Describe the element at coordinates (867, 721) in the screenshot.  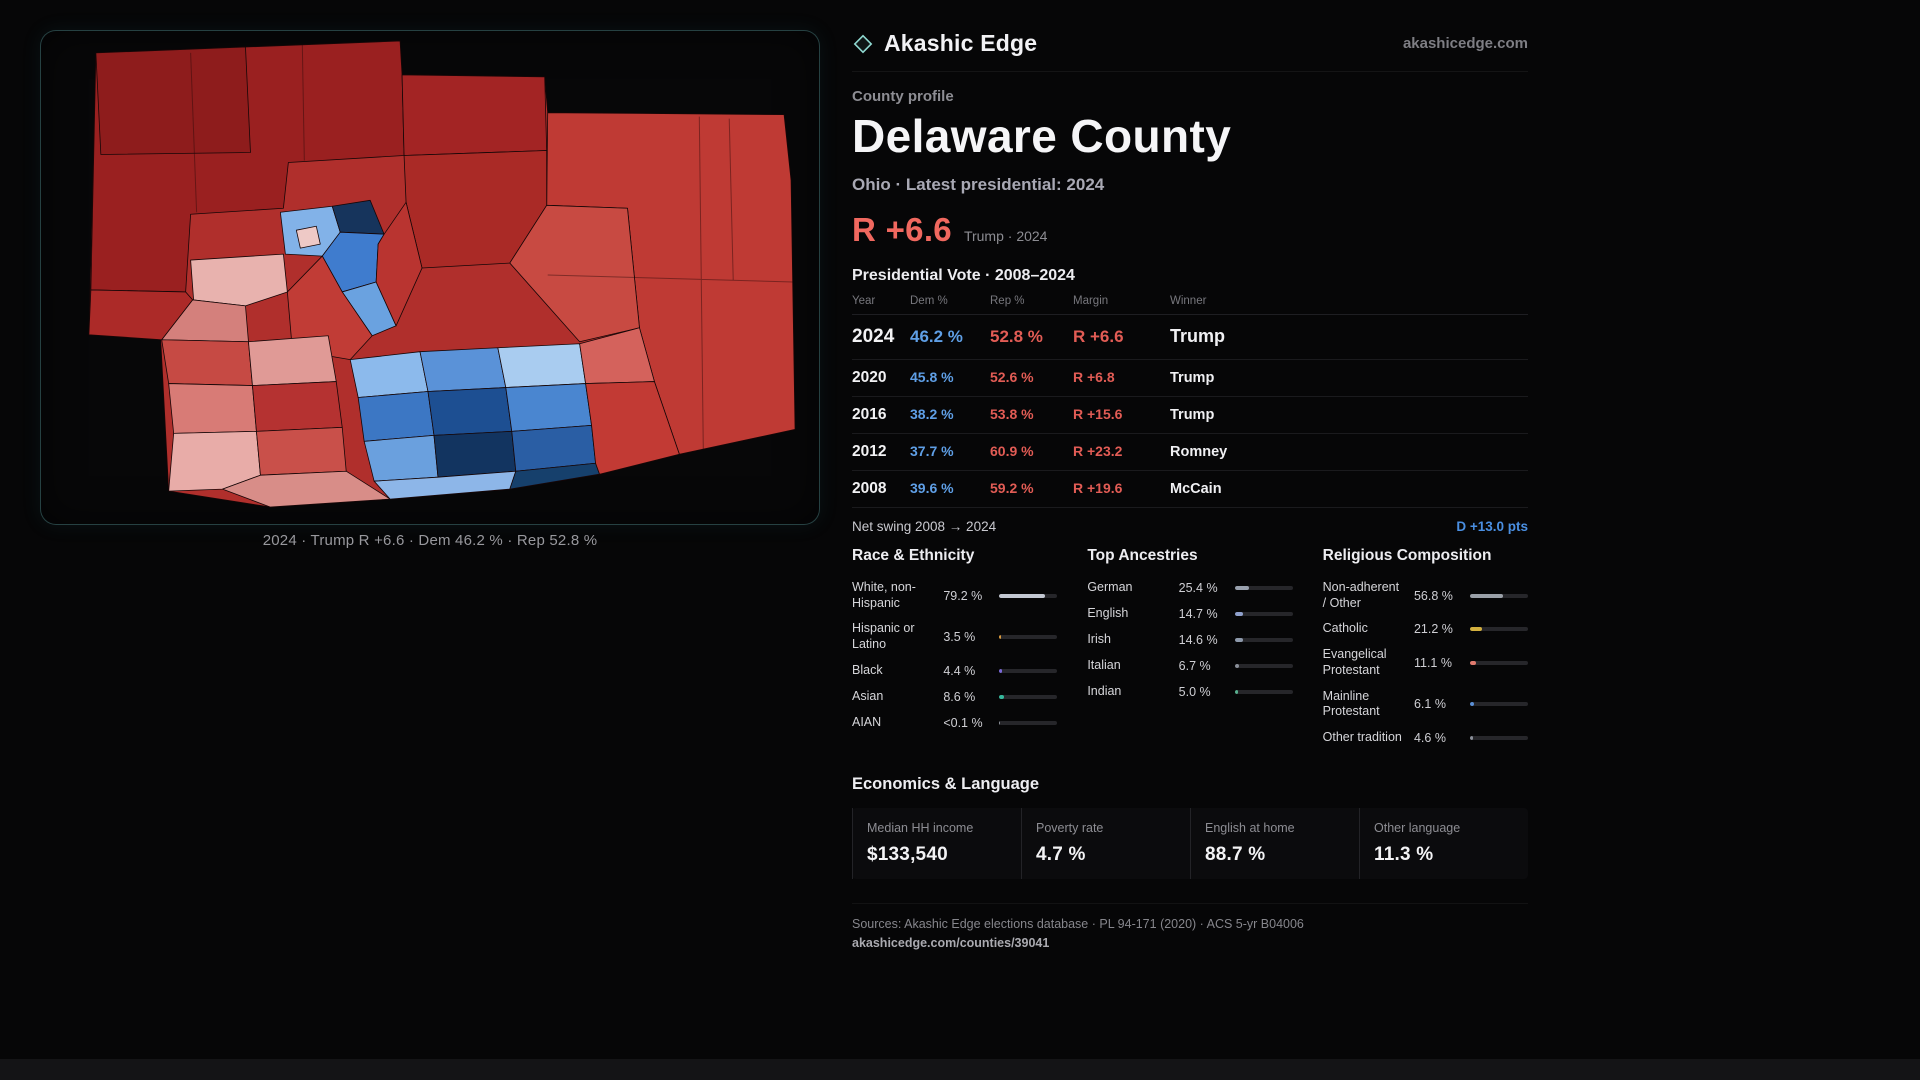
I see `demo-label: AIAN` at that location.